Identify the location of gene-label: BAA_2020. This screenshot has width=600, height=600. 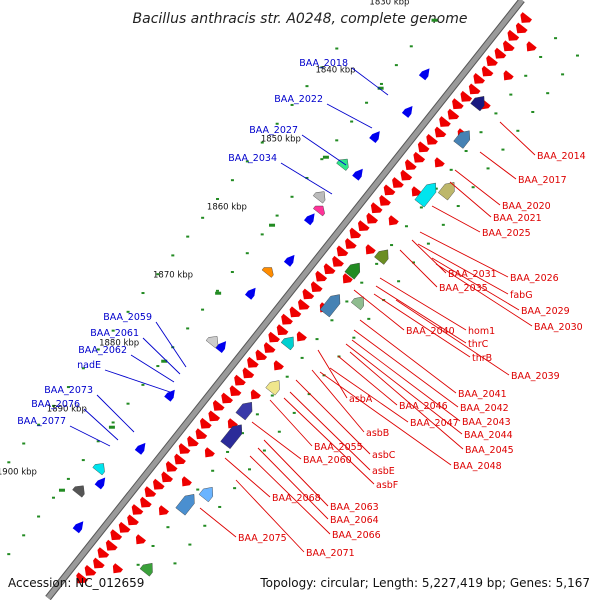
(526, 206).